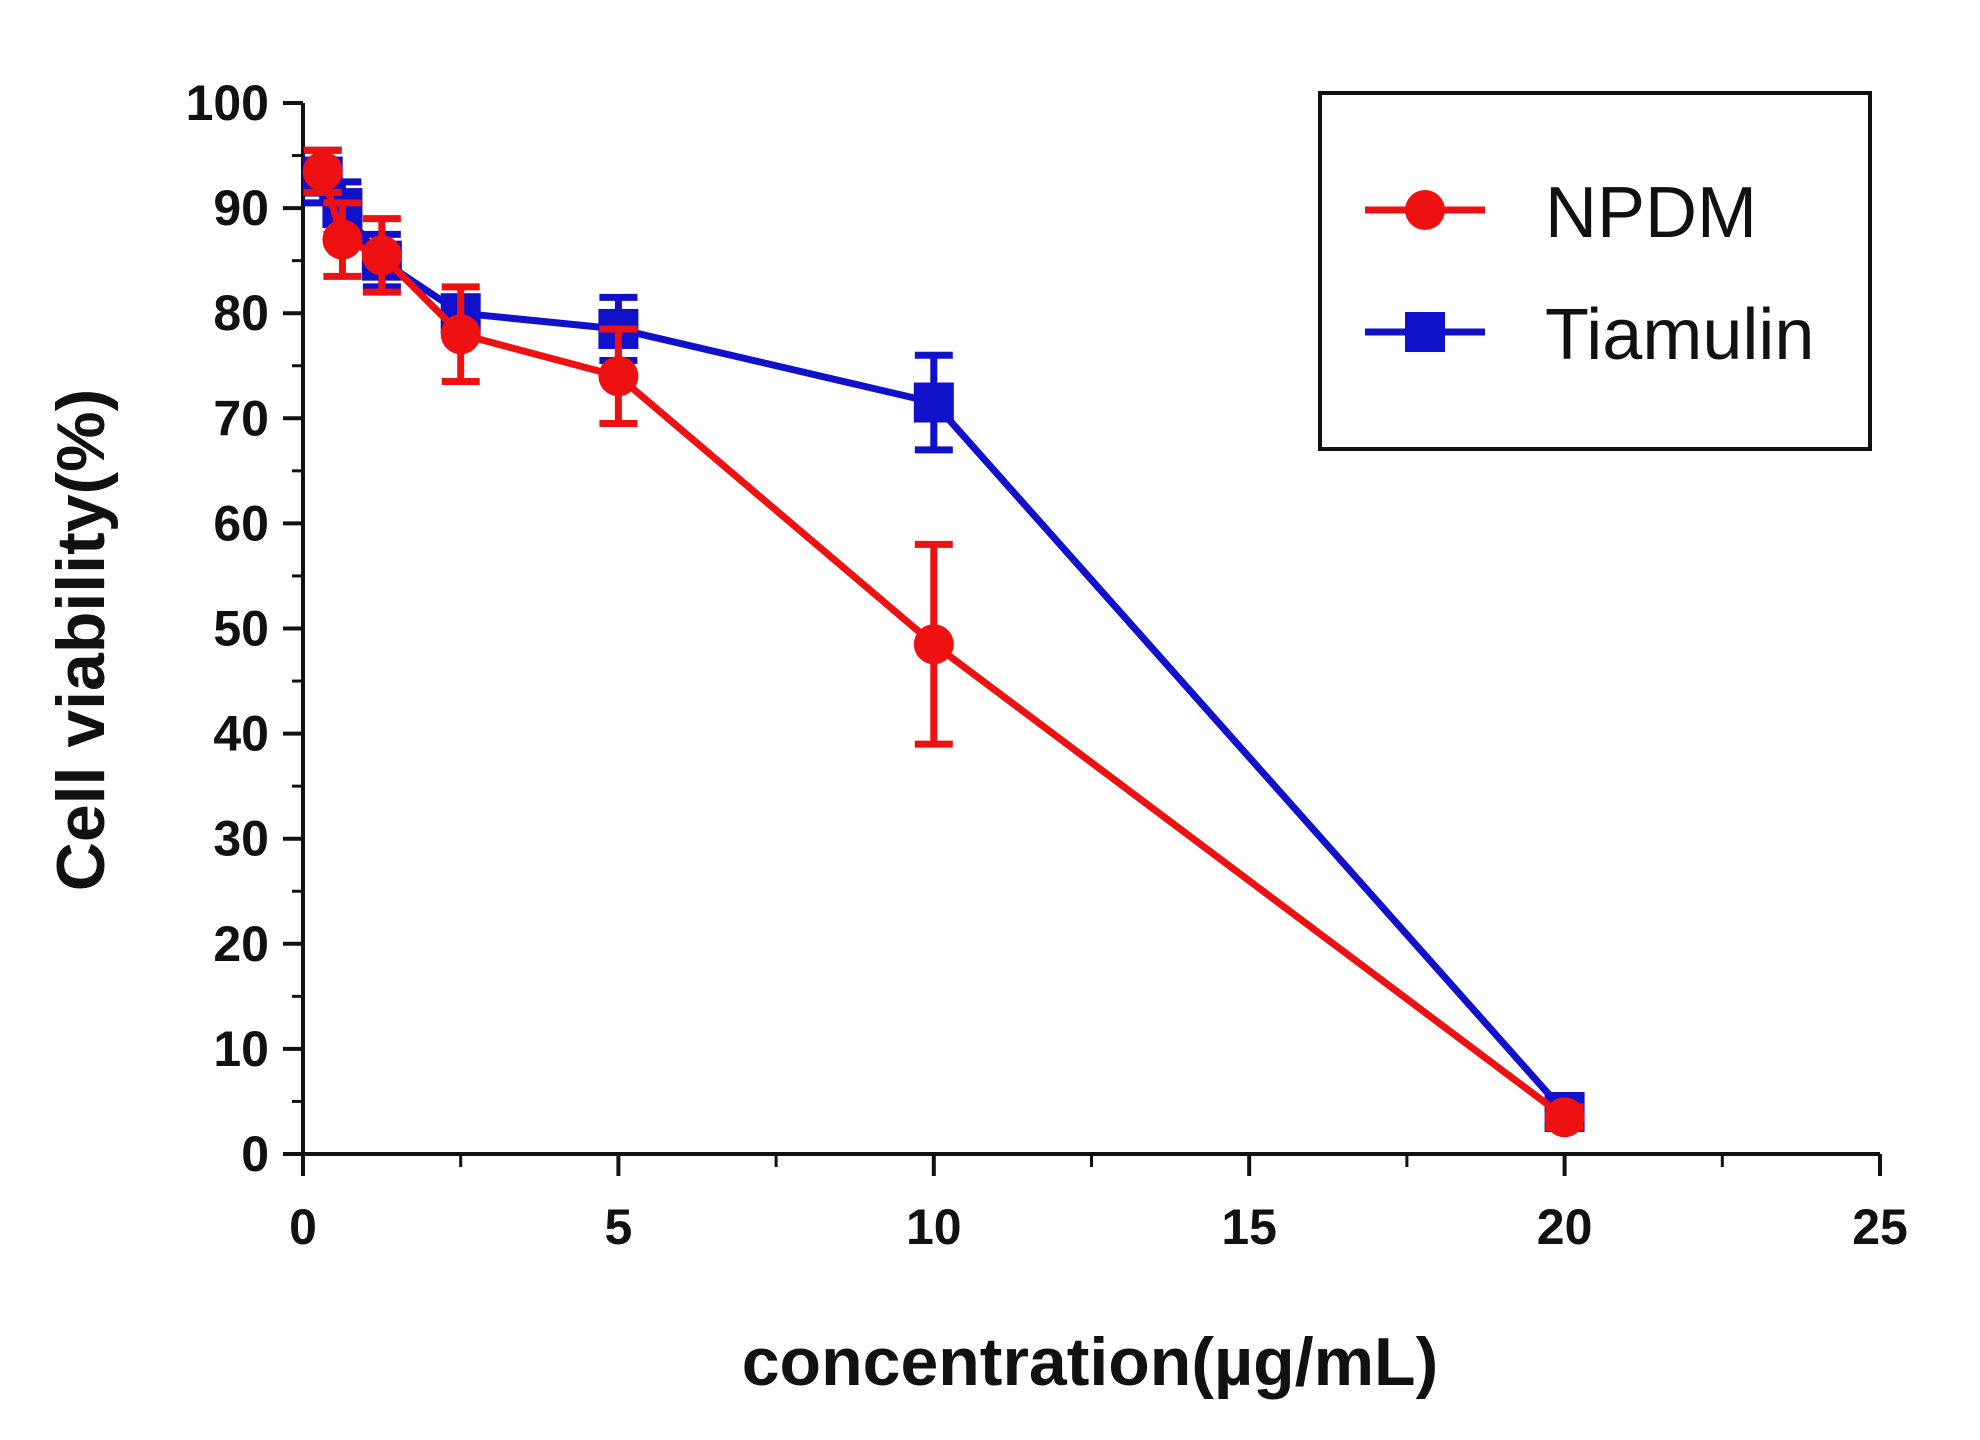 The width and height of the screenshot is (1980, 1440). I want to click on x-tick-label: 5, so click(618, 1227).